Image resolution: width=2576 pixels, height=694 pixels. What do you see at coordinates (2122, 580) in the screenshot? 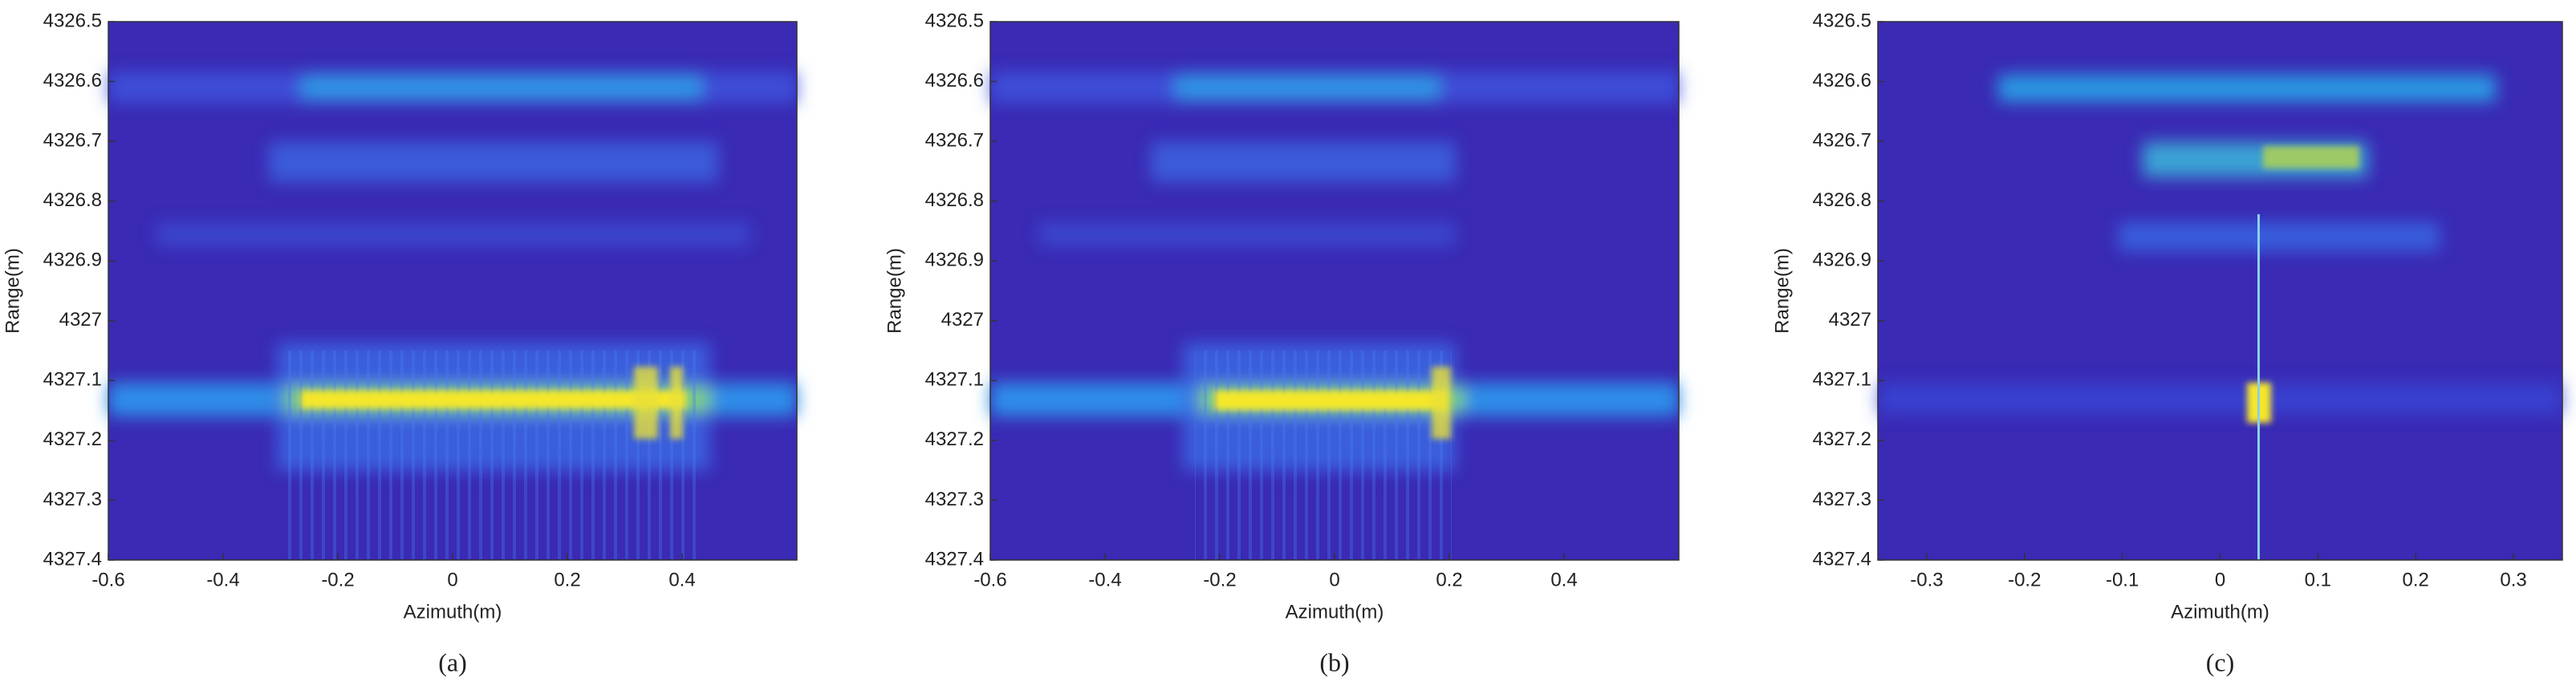
I see `x-tick-label: -0.1` at bounding box center [2122, 580].